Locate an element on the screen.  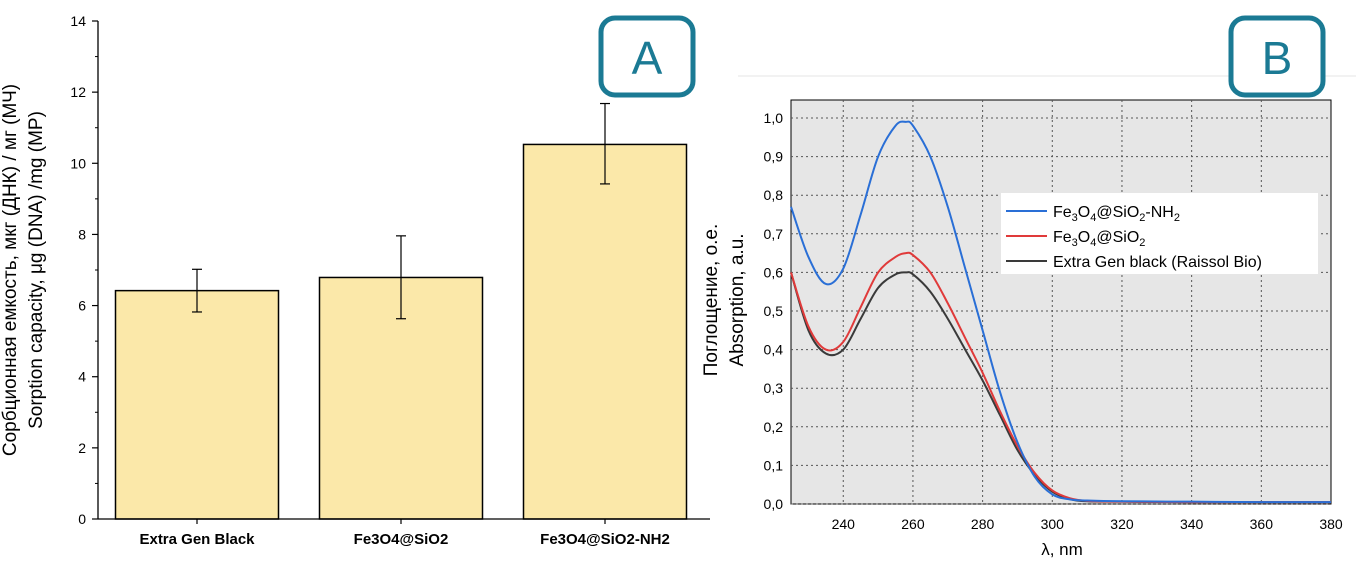
b-x-tick-label: 320 is located at coordinates (1122, 524).